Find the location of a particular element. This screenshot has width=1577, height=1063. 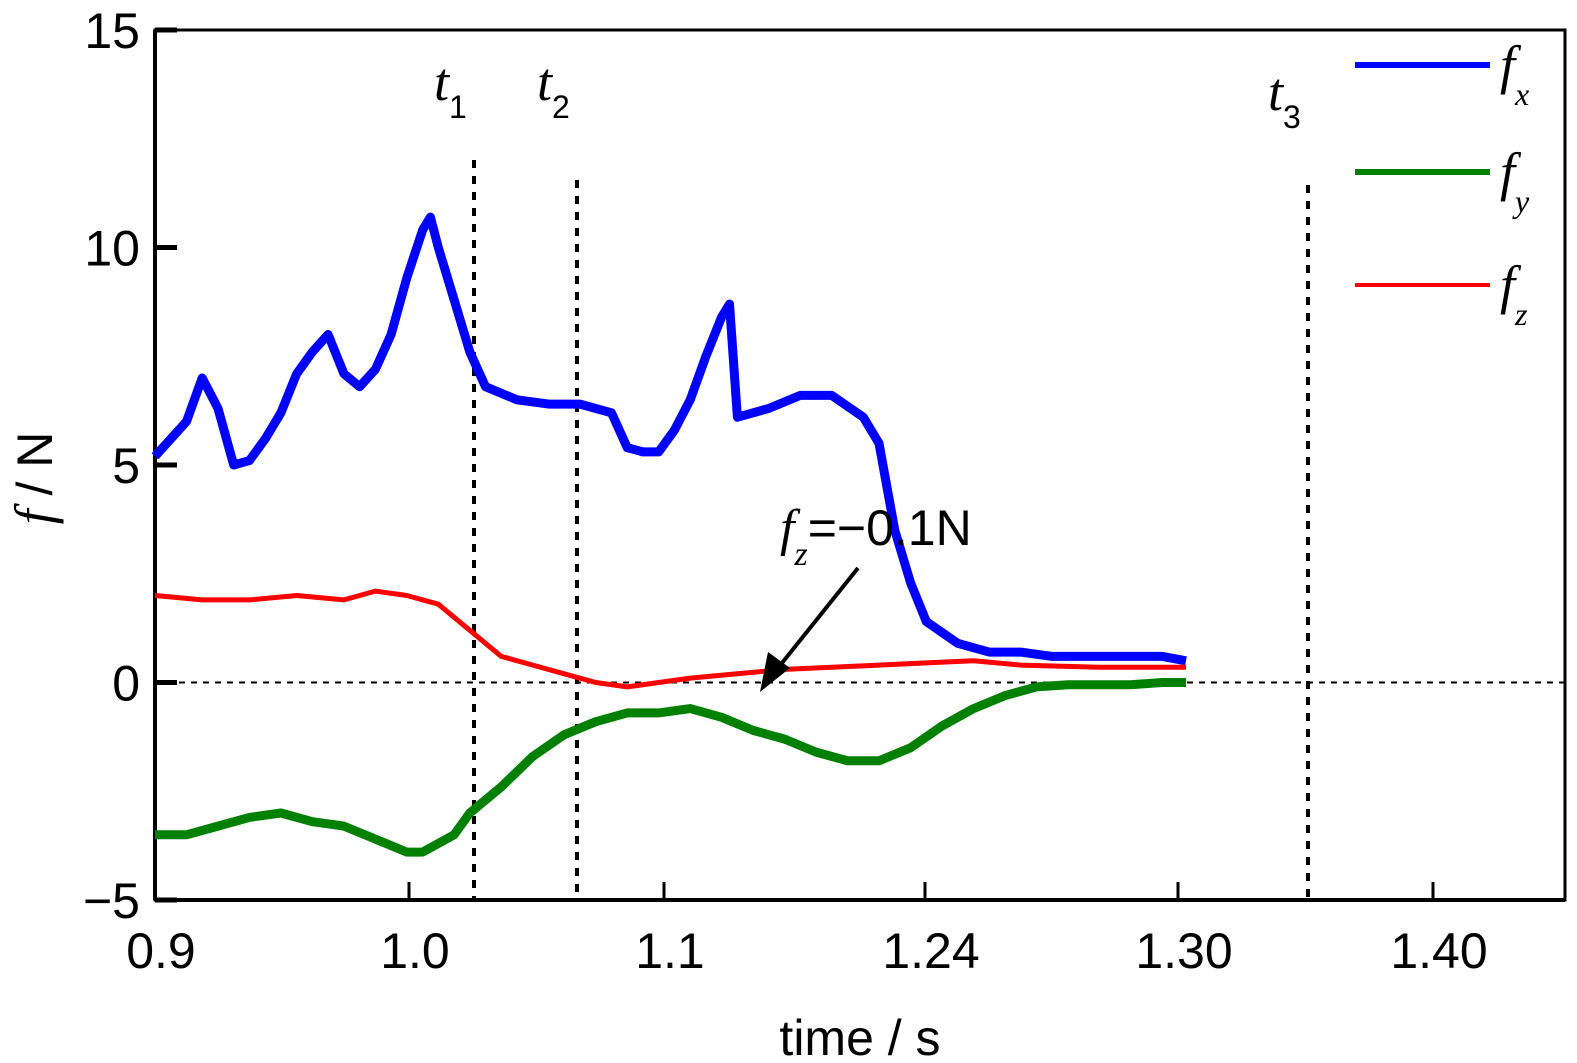

annotation-subscript: z is located at coordinates (800, 554).